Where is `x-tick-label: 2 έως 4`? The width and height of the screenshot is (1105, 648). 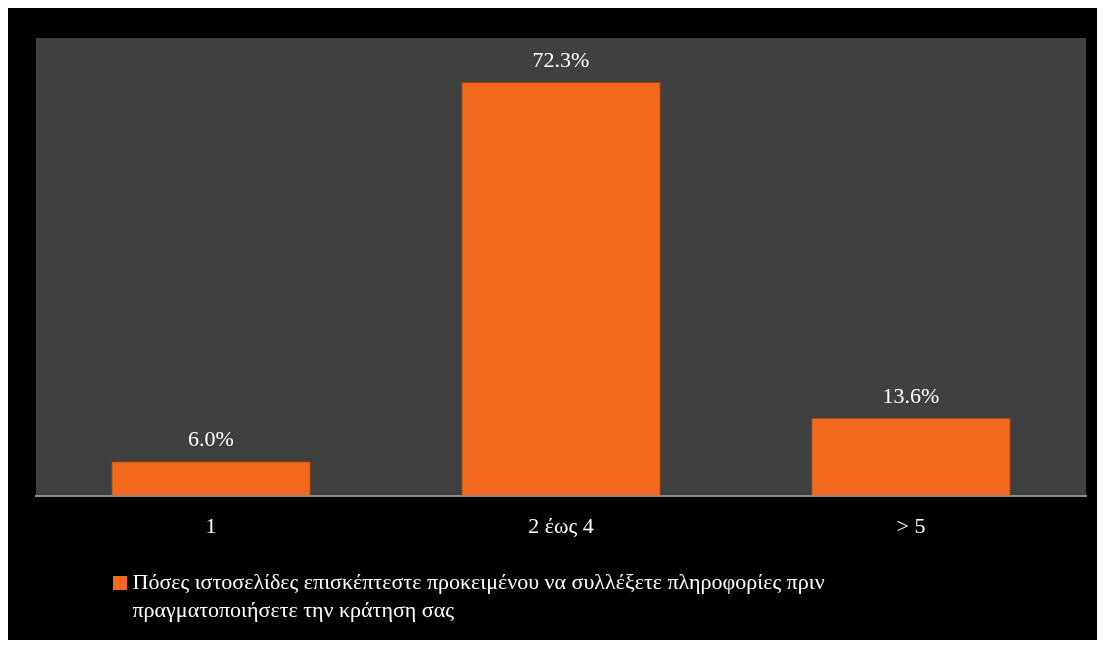
x-tick-label: 2 έως 4 is located at coordinates (561, 525).